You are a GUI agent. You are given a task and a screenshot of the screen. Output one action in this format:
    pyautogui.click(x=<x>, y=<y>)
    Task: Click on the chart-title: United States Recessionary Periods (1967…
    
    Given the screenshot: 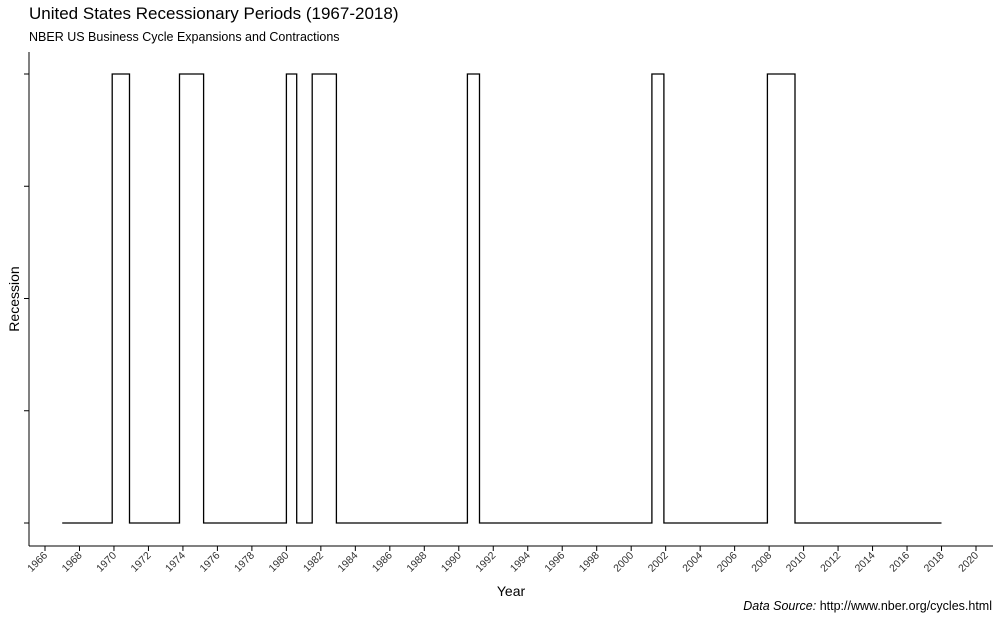 What is the action you would take?
    pyautogui.click(x=214, y=13)
    